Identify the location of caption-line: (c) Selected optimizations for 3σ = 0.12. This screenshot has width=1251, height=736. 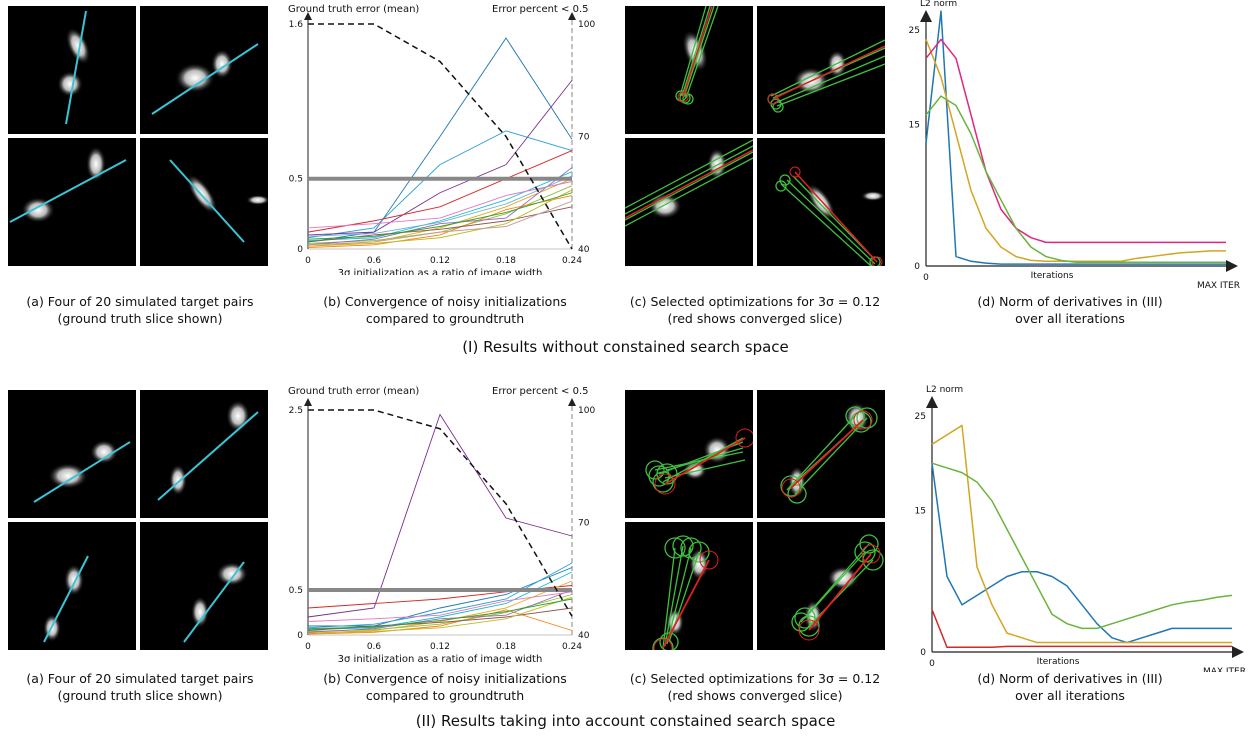
(755, 678).